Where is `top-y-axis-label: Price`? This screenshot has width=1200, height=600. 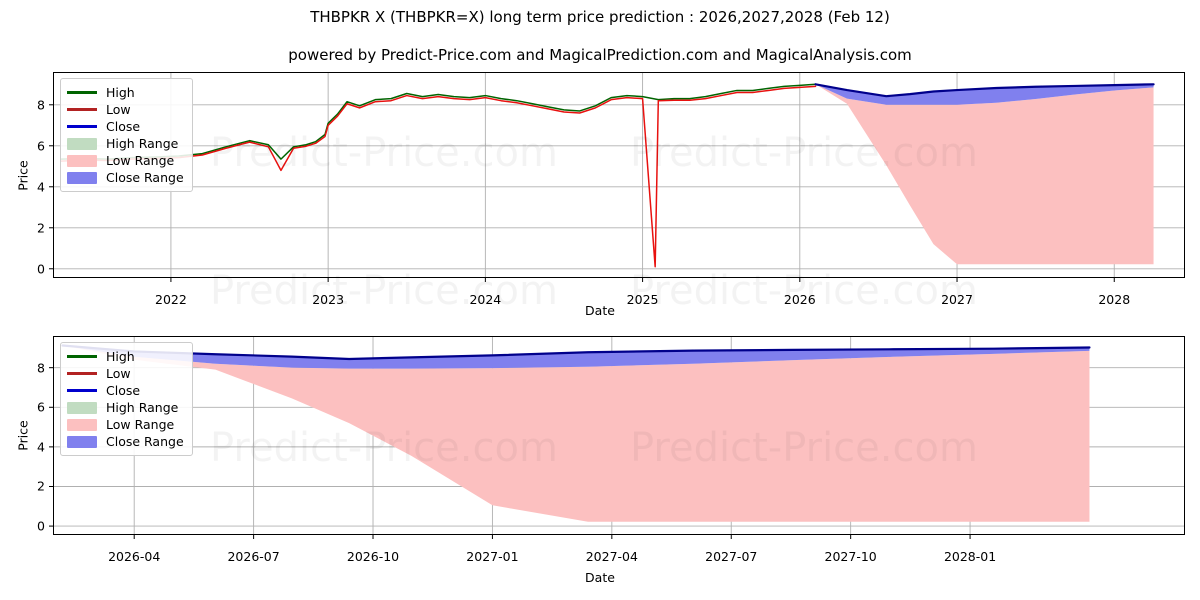 top-y-axis-label: Price is located at coordinates (23, 175).